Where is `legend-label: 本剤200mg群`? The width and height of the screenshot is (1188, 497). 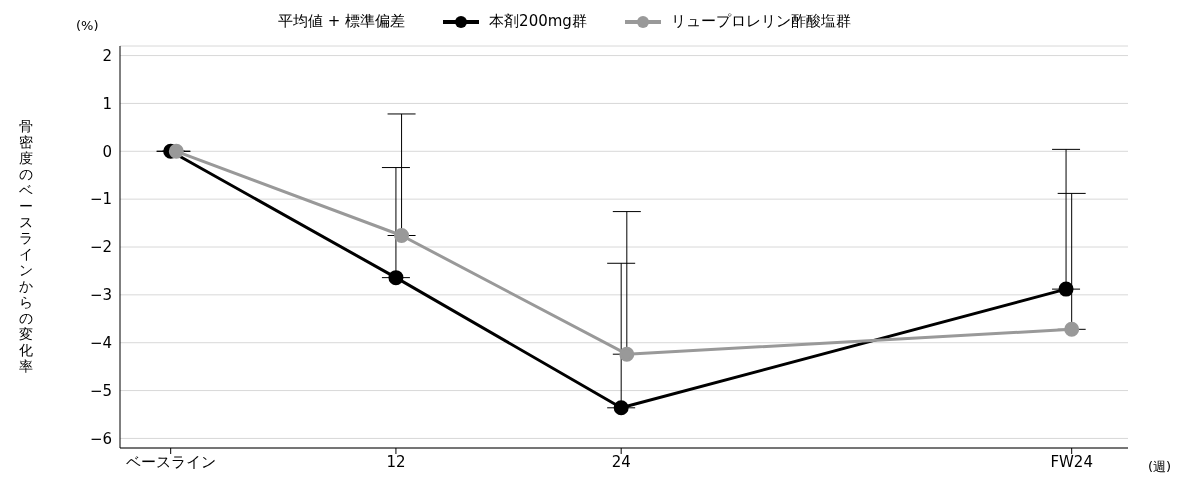 legend-label: 本剤200mg群 is located at coordinates (538, 21).